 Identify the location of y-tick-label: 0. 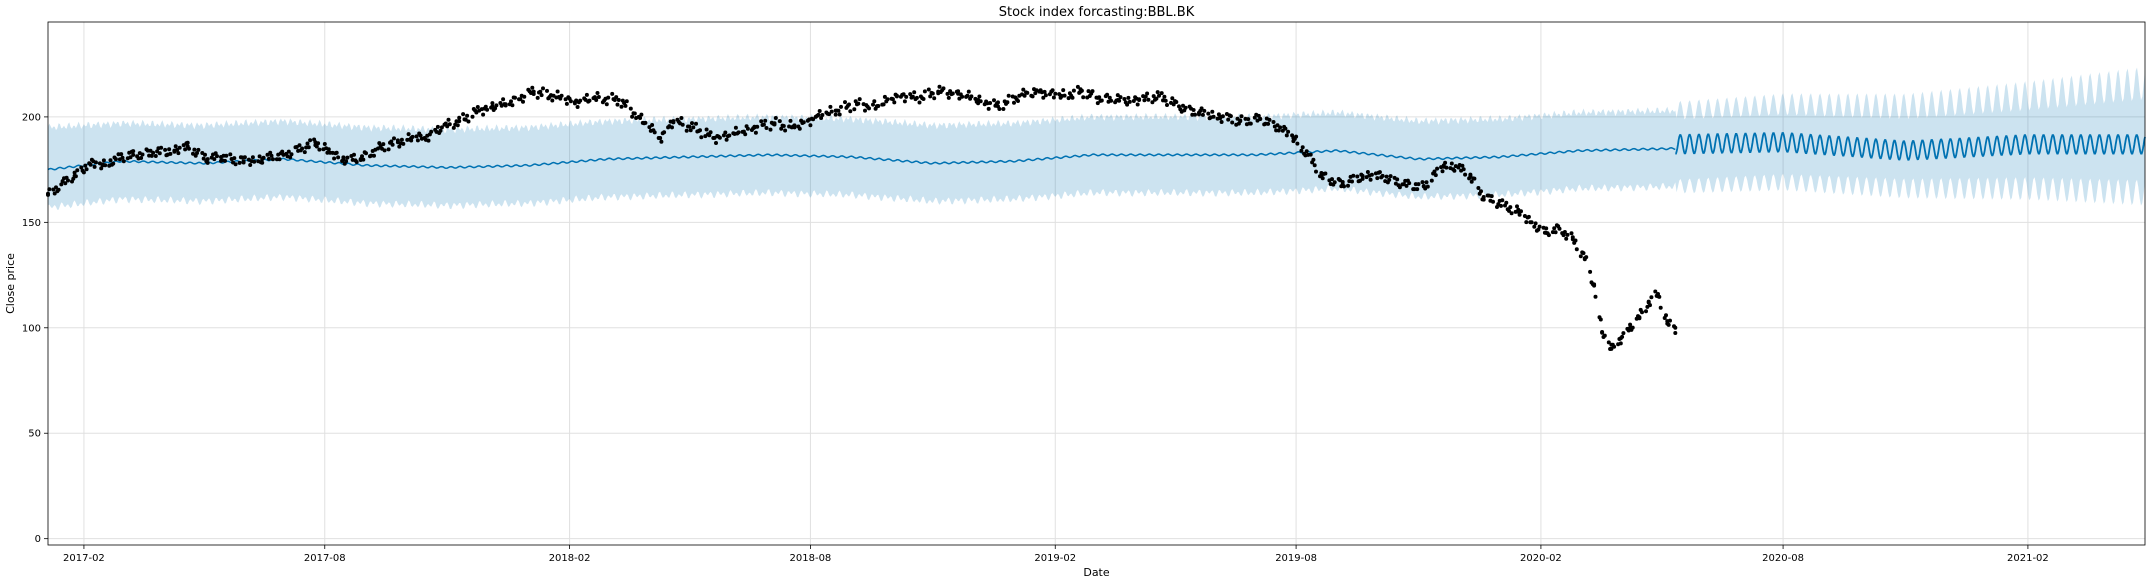
(38, 539).